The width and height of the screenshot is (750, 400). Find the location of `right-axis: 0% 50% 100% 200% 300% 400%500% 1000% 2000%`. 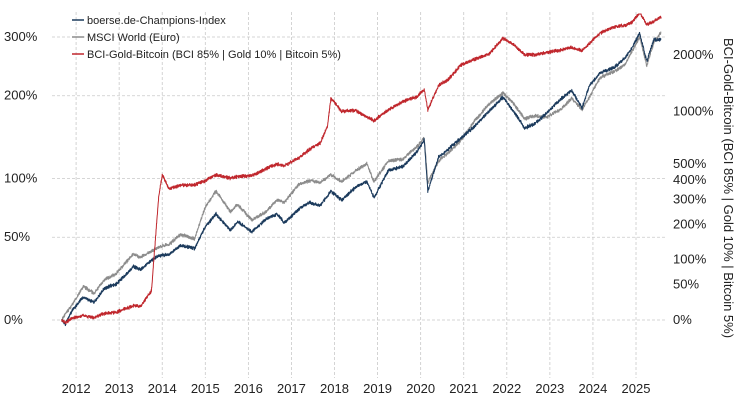

right-axis: 0% 50% 100% 200% 300% 400%500% 1000% 2000% is located at coordinates (693, 187).